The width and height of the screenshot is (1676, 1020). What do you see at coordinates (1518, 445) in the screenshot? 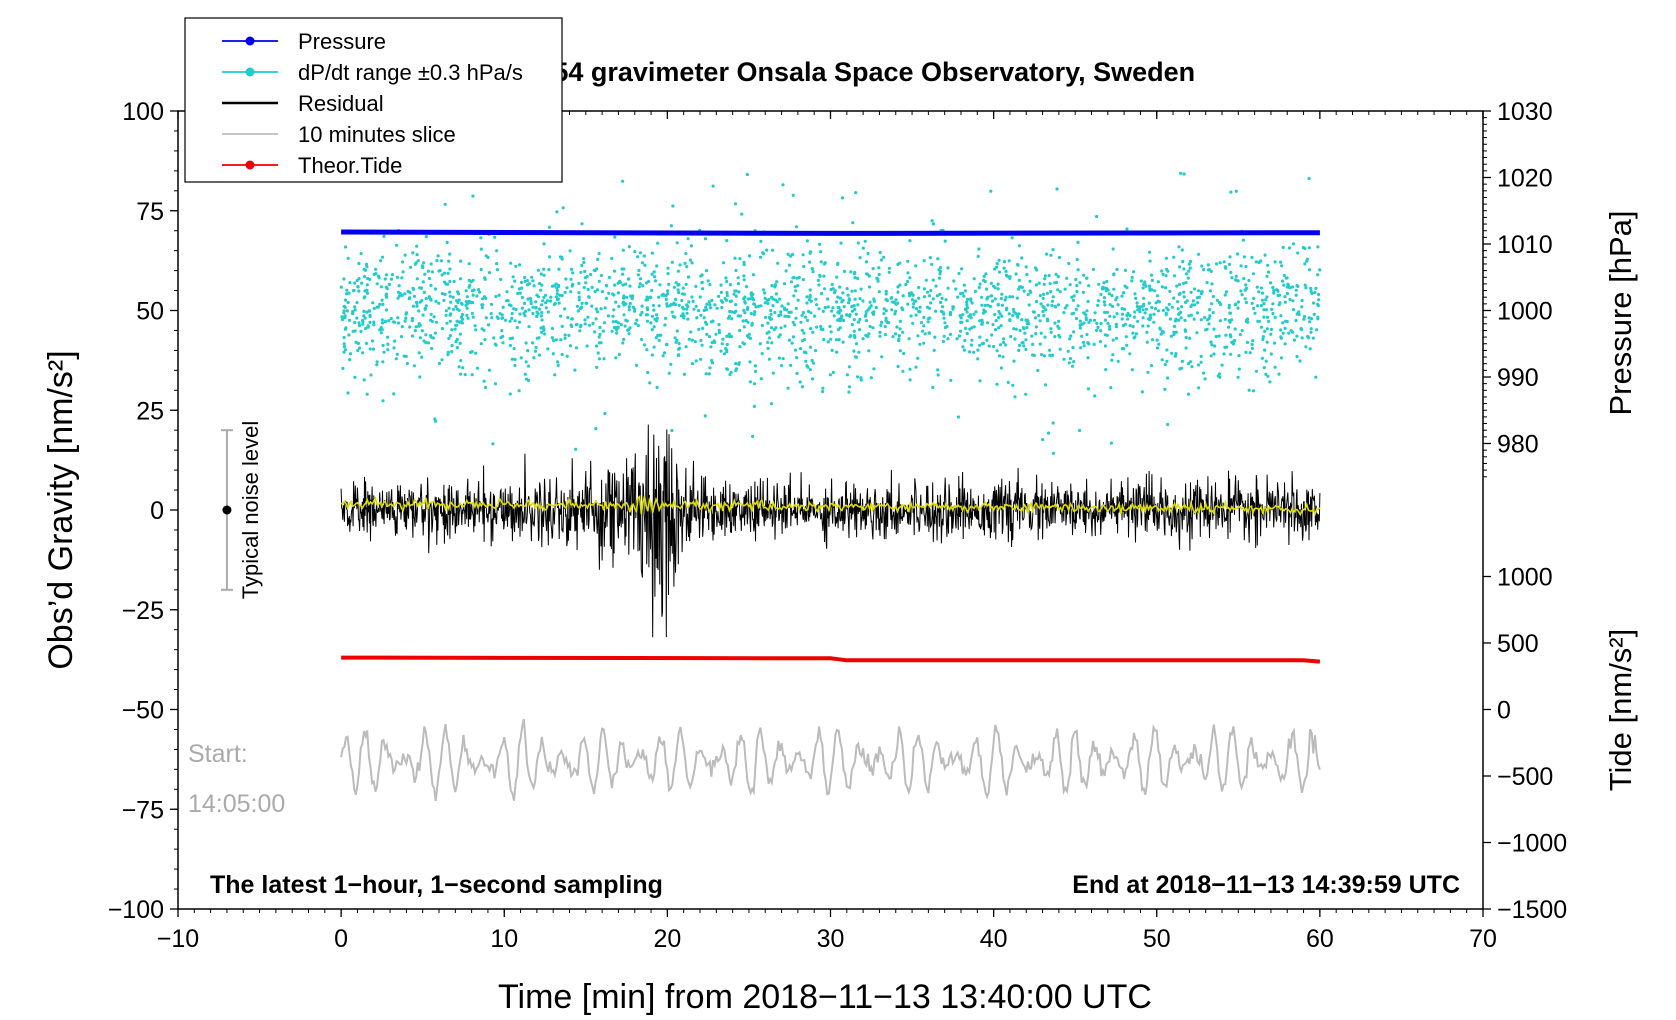
I see `pressure-tick-label: 980` at bounding box center [1518, 445].